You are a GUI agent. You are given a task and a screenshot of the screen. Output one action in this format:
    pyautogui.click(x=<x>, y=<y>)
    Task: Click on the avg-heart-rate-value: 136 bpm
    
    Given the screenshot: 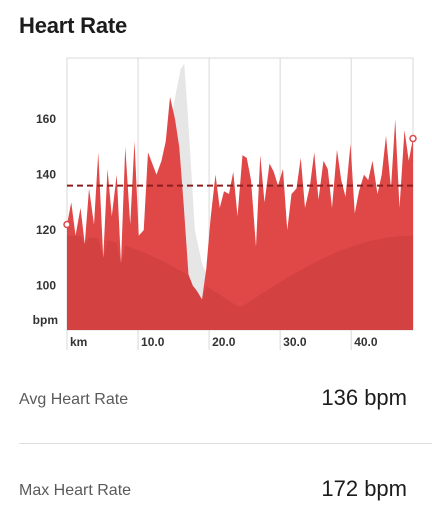 What is the action you would take?
    pyautogui.click(x=364, y=397)
    